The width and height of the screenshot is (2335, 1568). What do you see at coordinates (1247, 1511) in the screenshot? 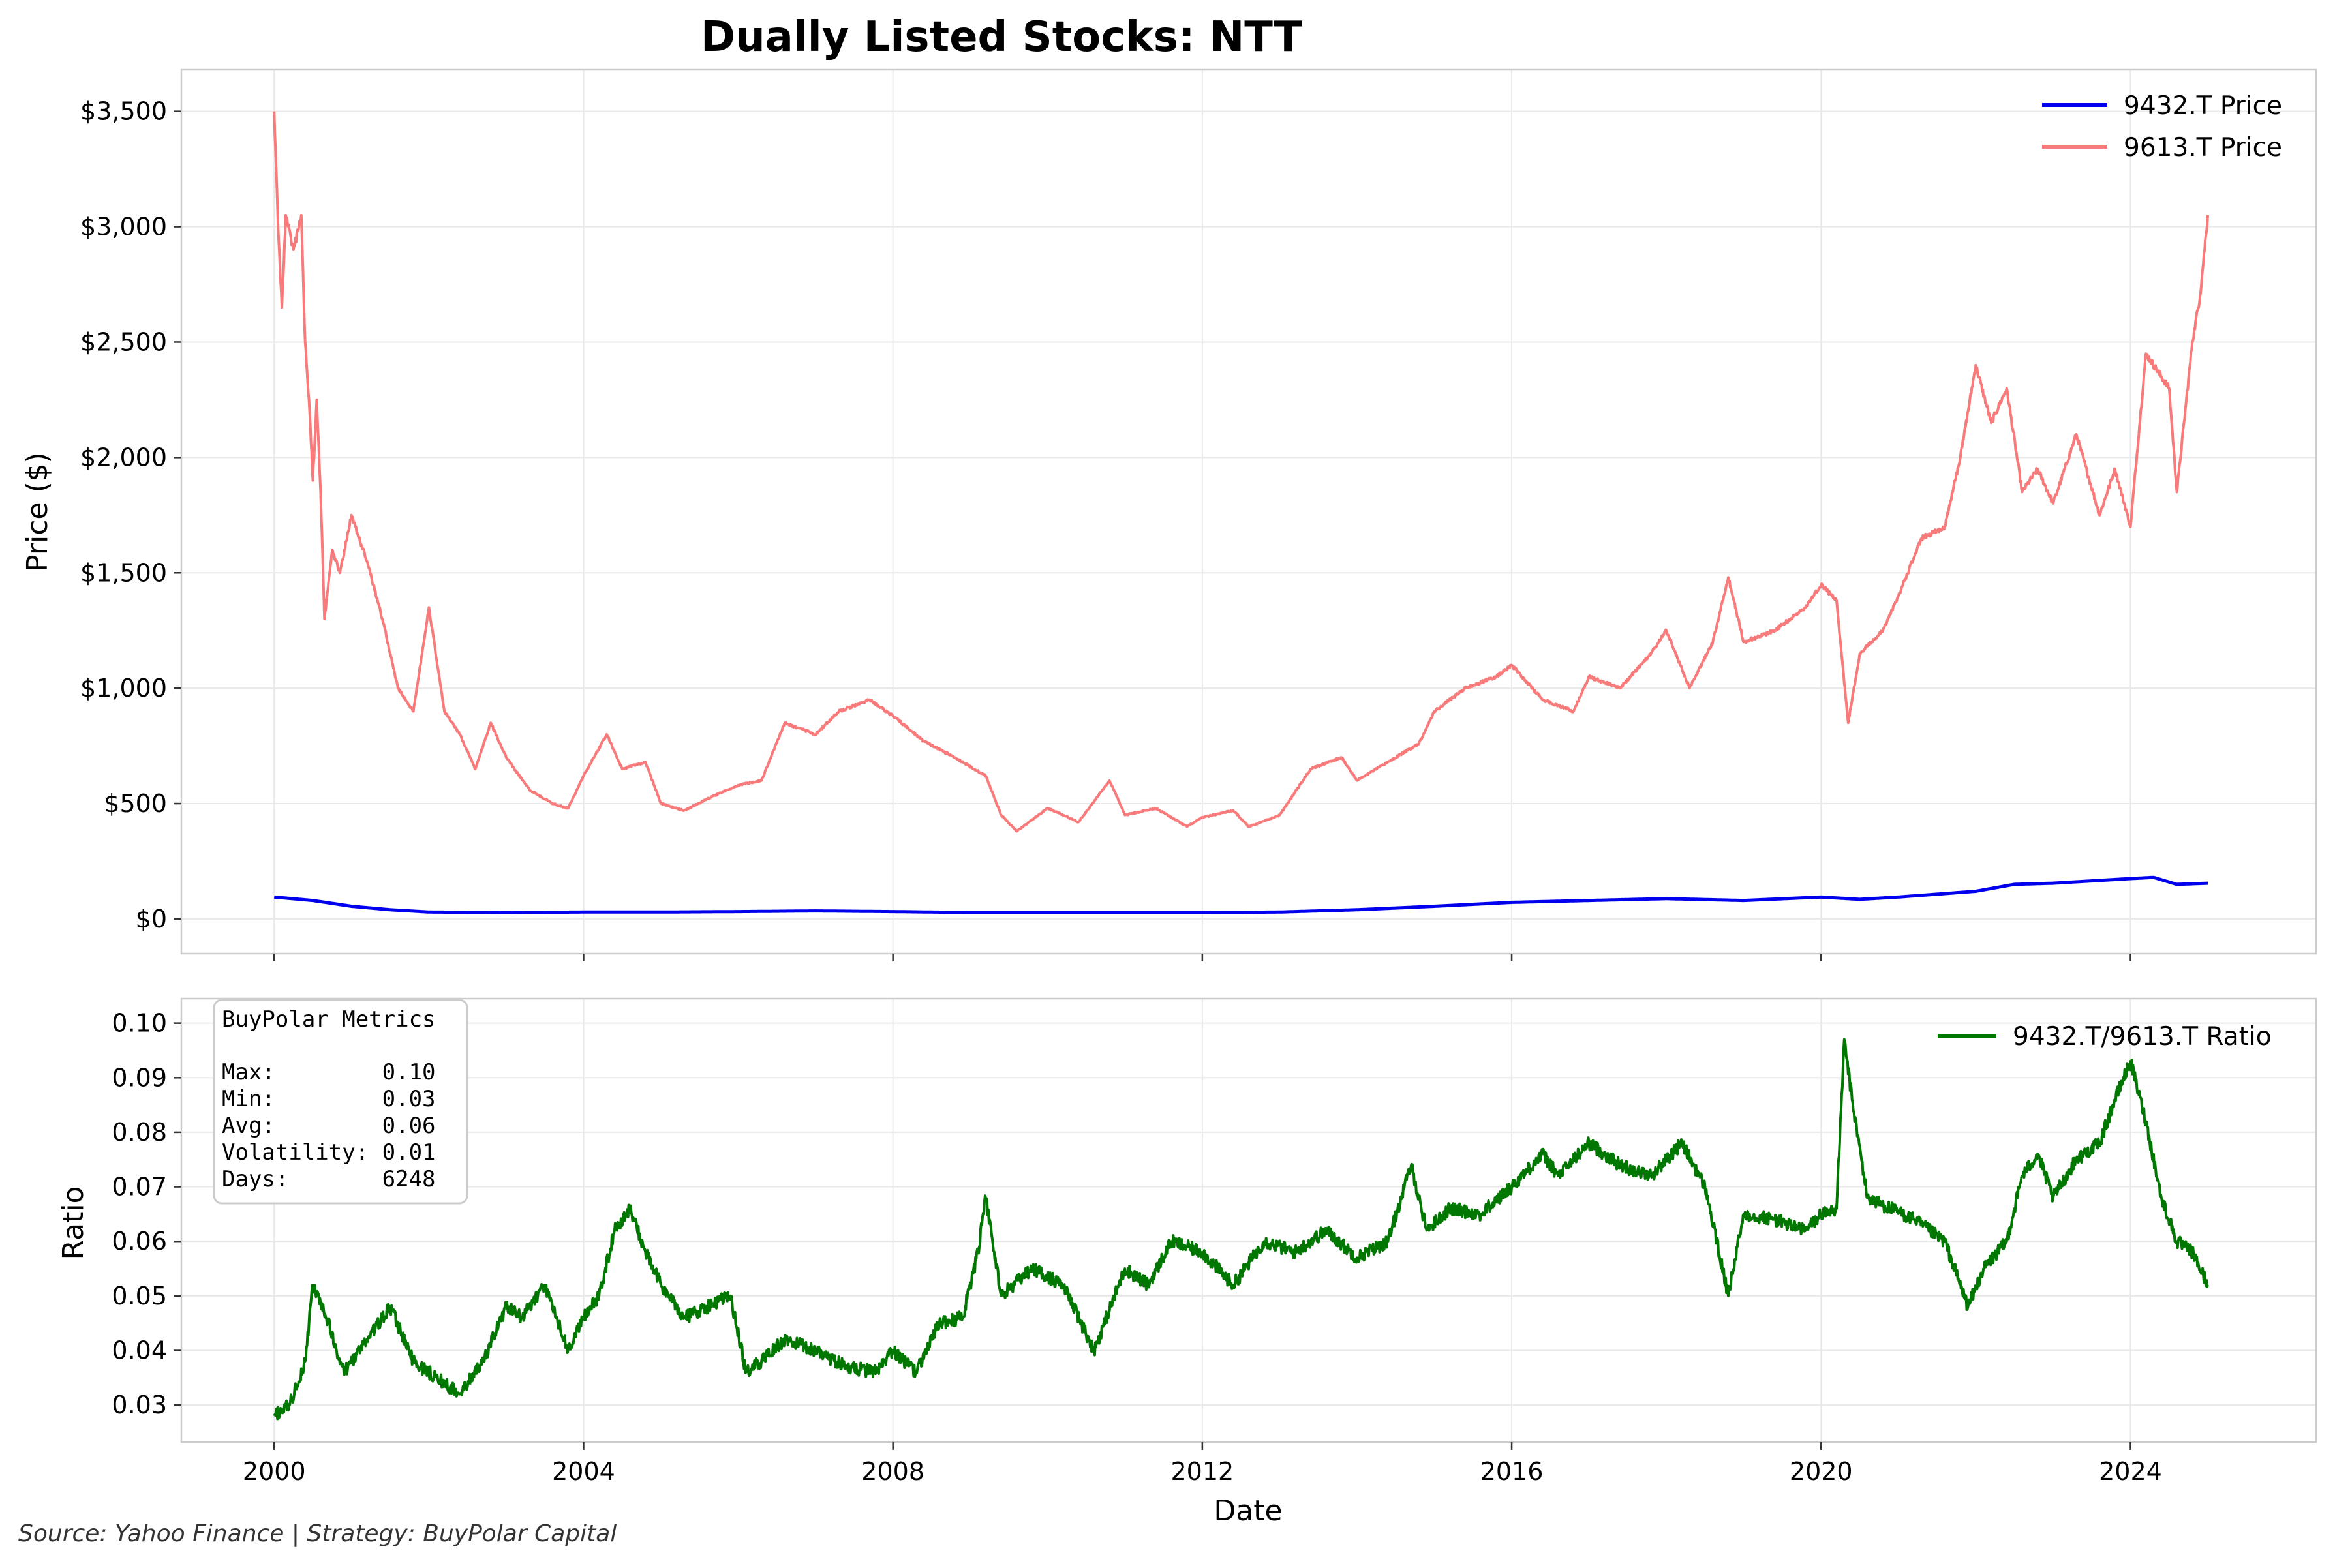
I see `x-axis-label: Date` at bounding box center [1247, 1511].